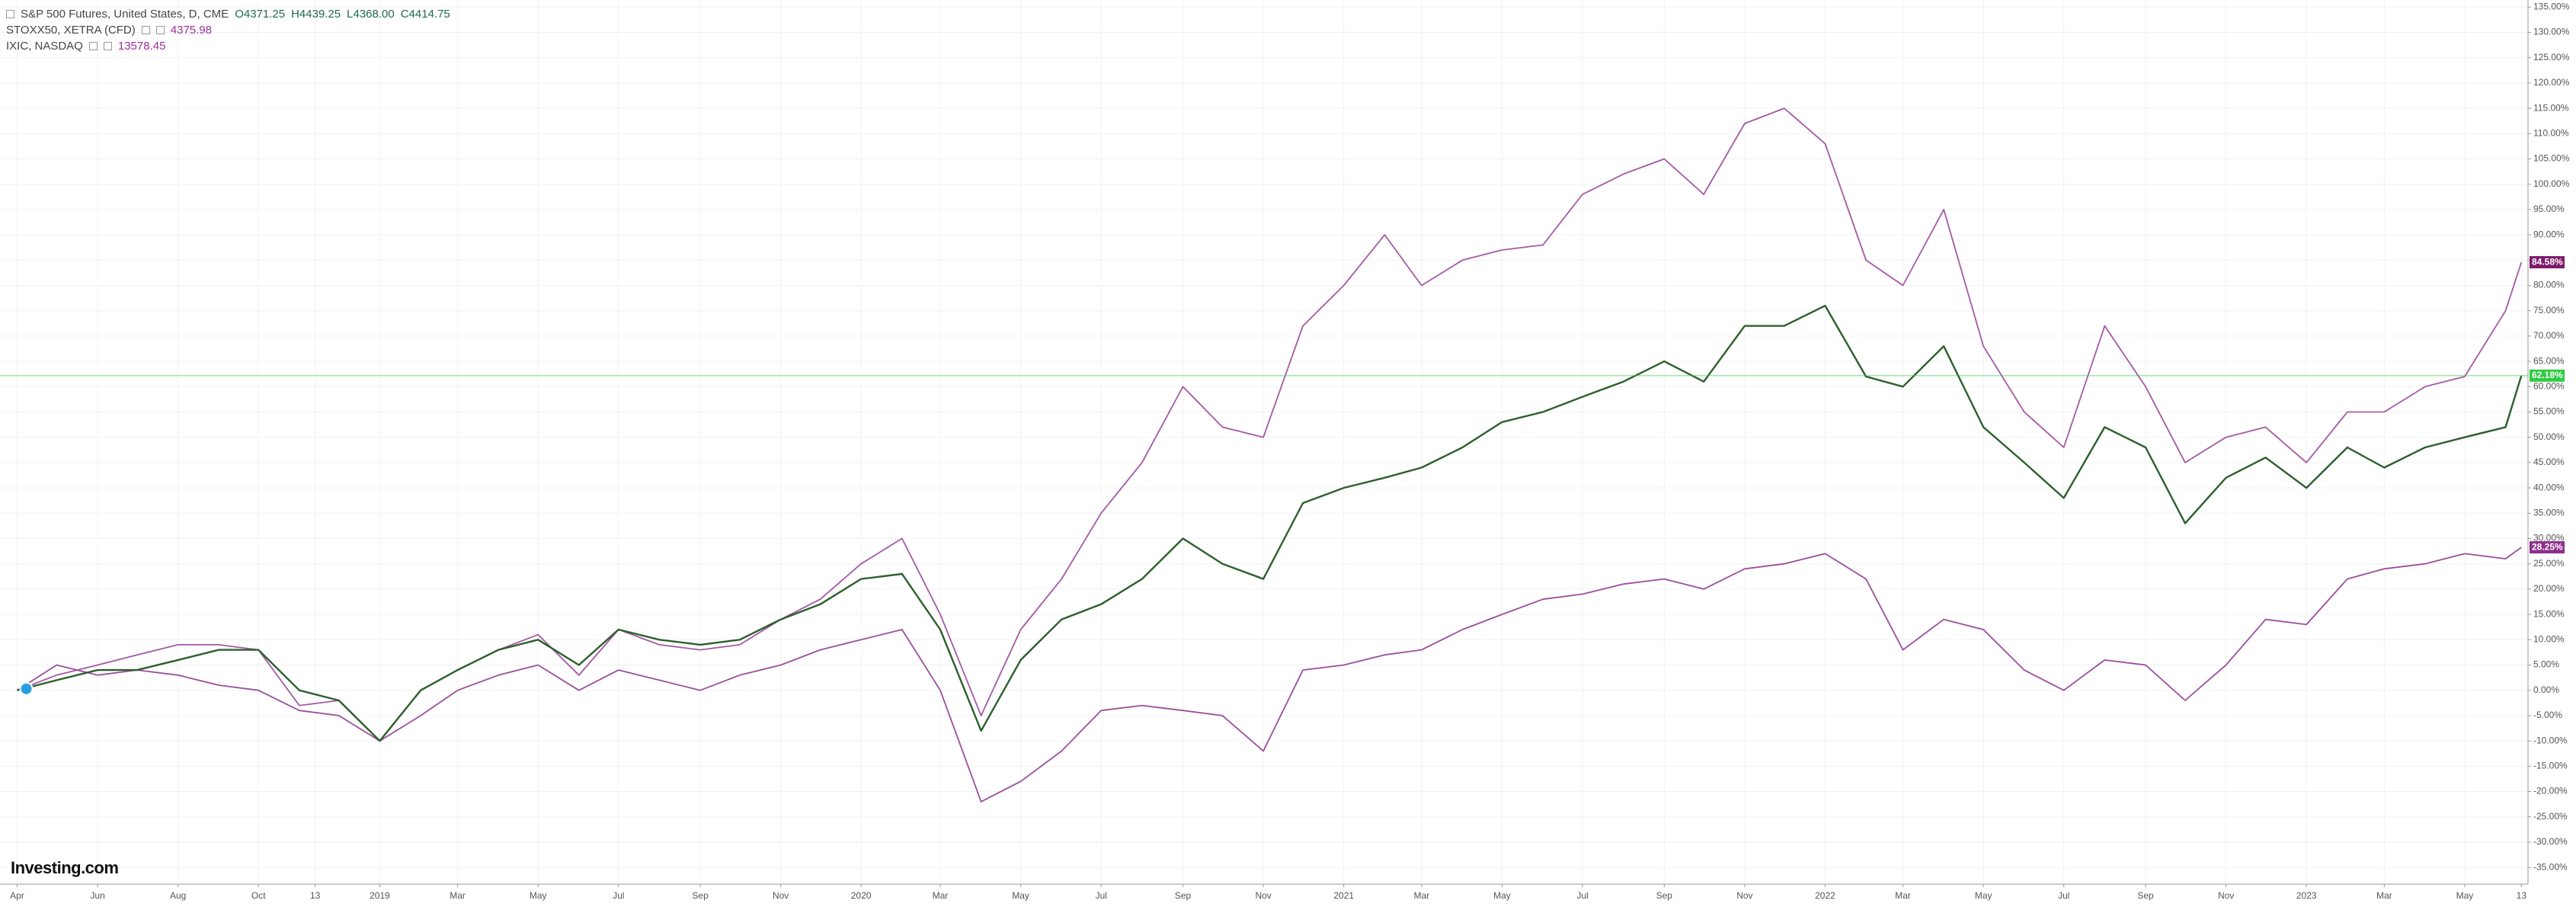  I want to click on y-tick-label: 80.00%, so click(2549, 285).